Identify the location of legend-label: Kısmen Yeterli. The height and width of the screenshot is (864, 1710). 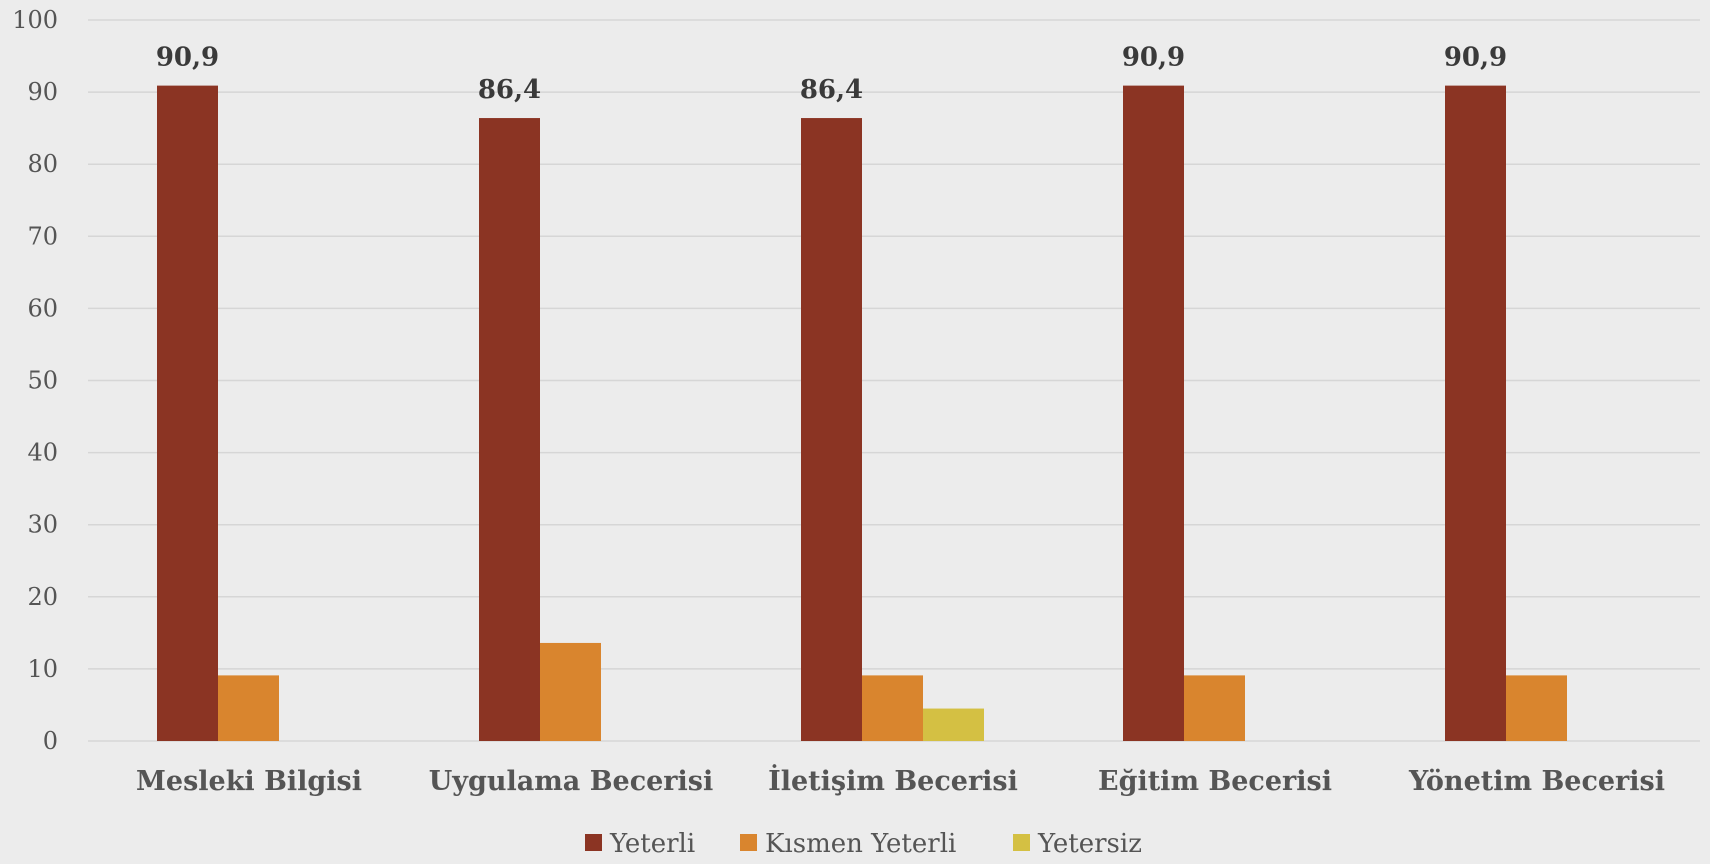
(860, 844).